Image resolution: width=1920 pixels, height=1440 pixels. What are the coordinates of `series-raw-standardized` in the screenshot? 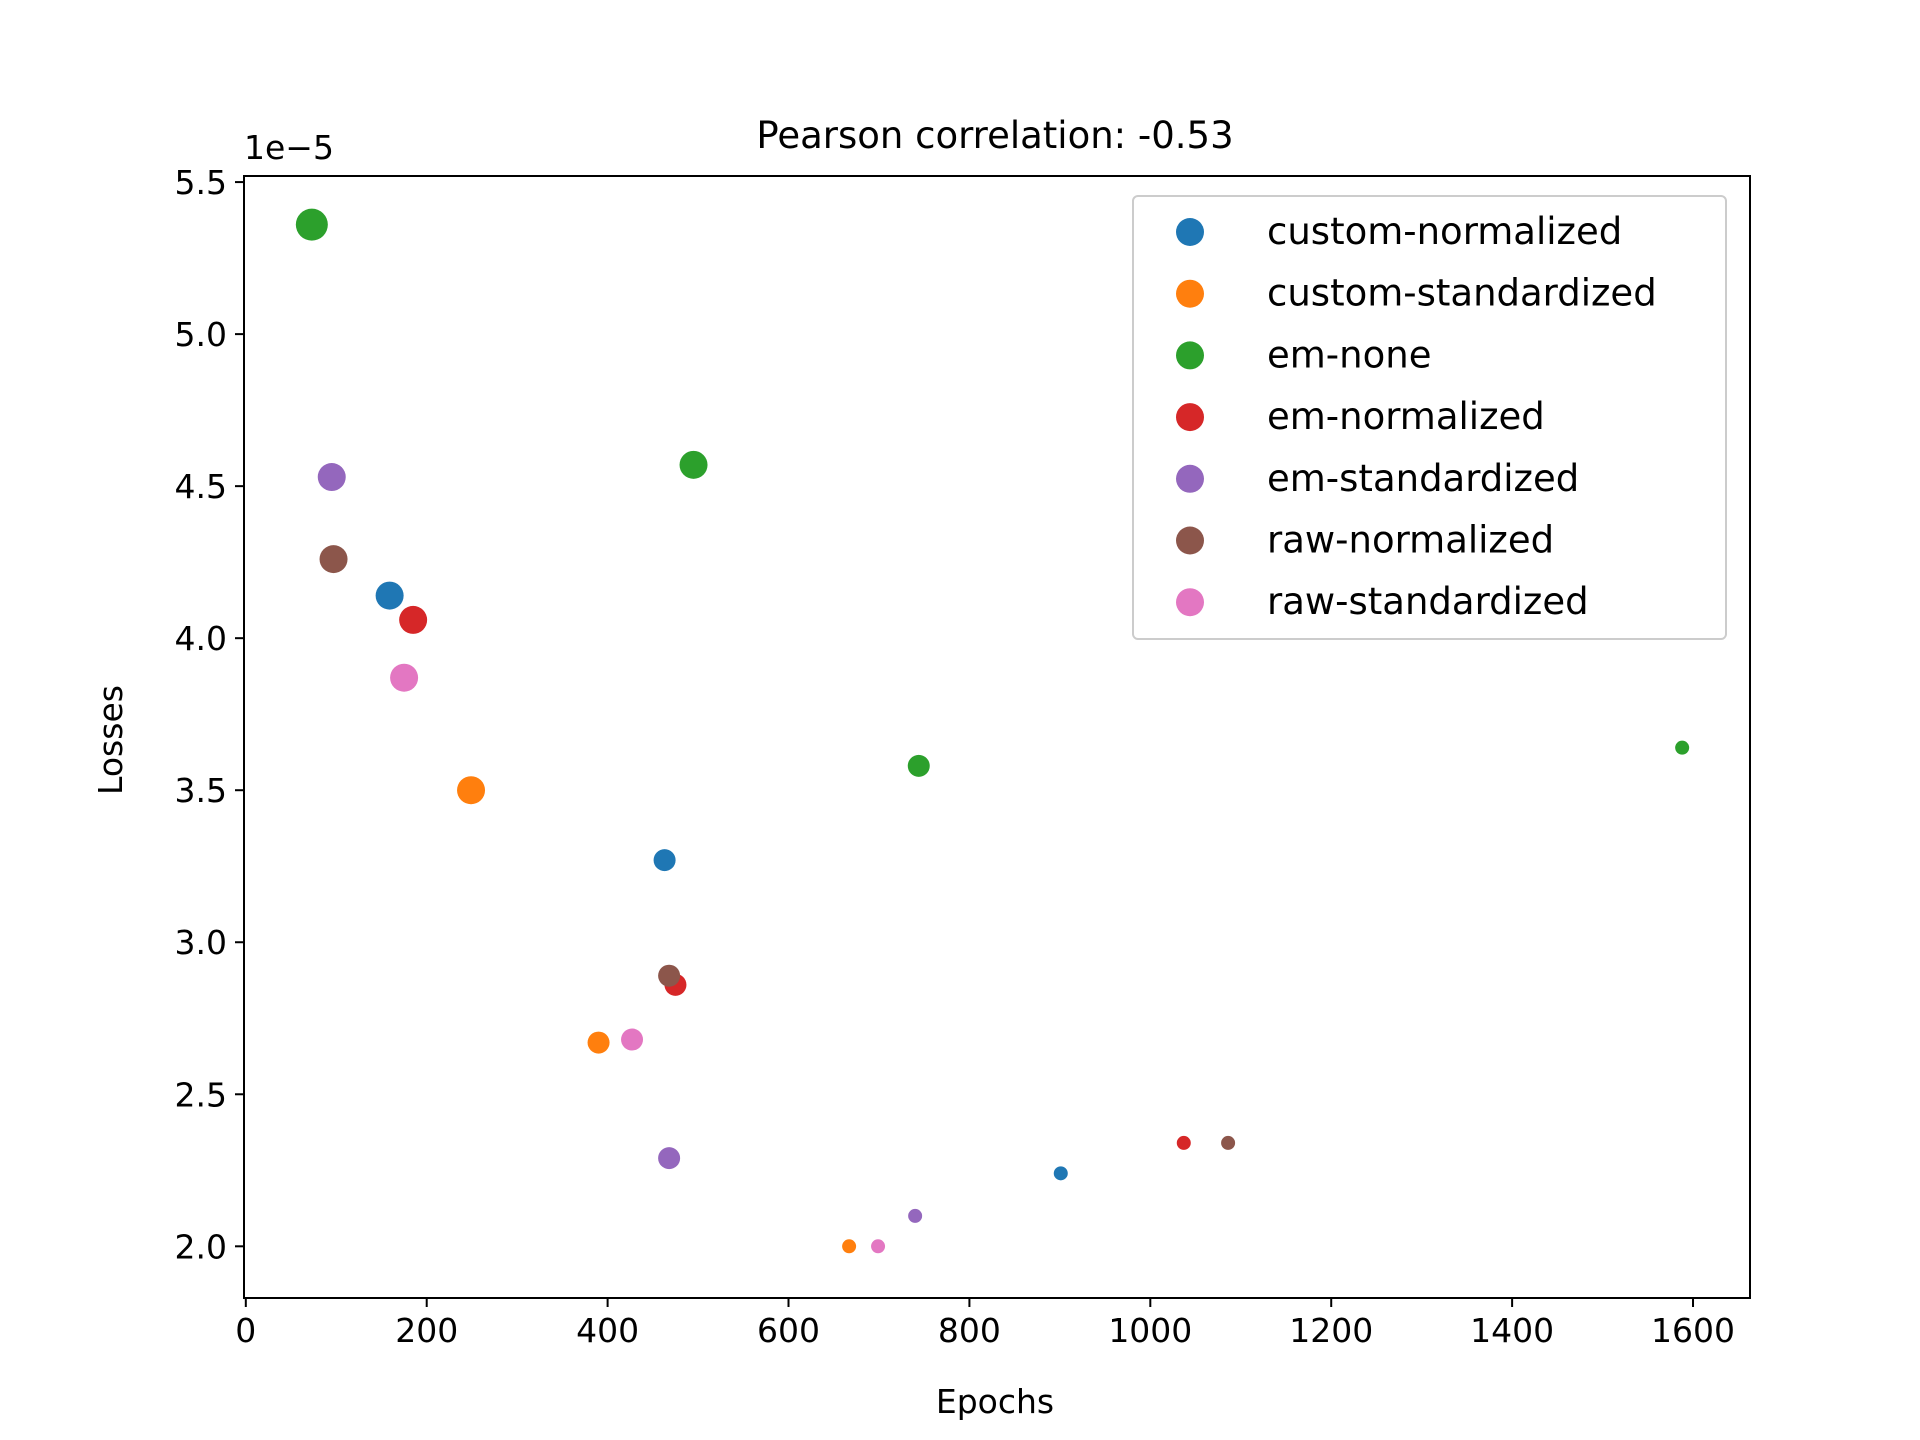 It's located at (638, 958).